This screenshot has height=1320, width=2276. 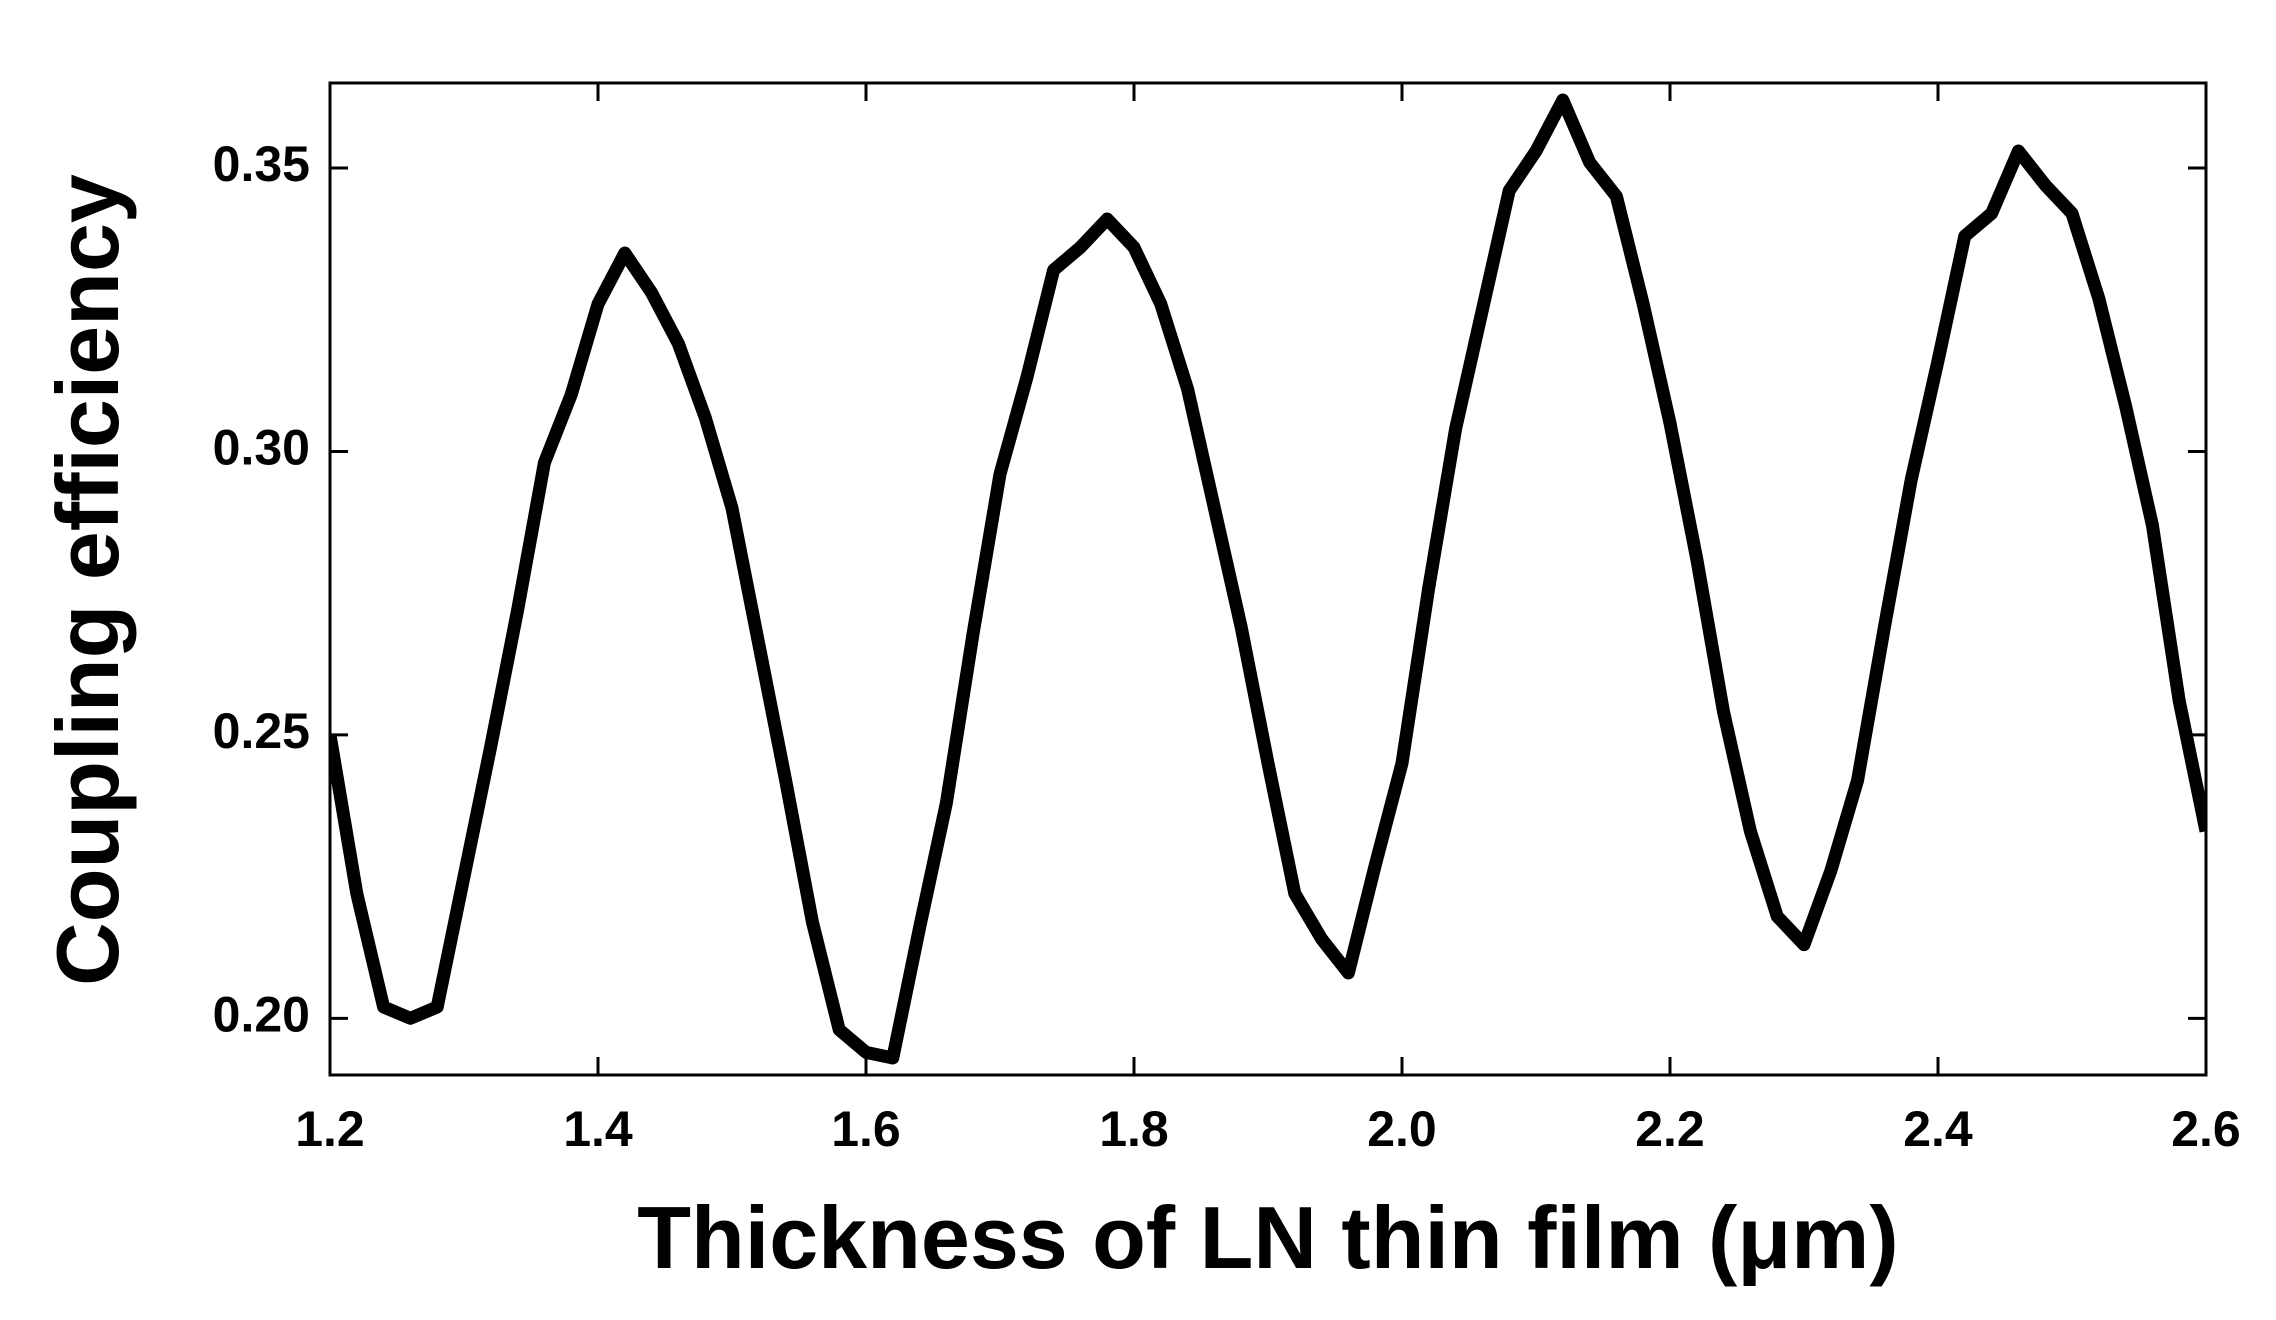 I want to click on x-tick-label: 2.2, so click(x=1670, y=1129).